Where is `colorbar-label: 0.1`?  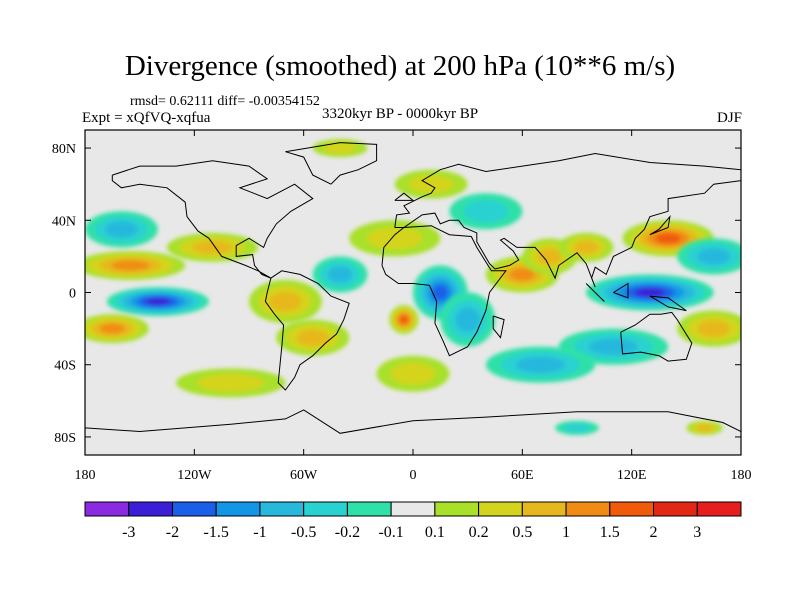
colorbar-label: 0.1 is located at coordinates (435, 532).